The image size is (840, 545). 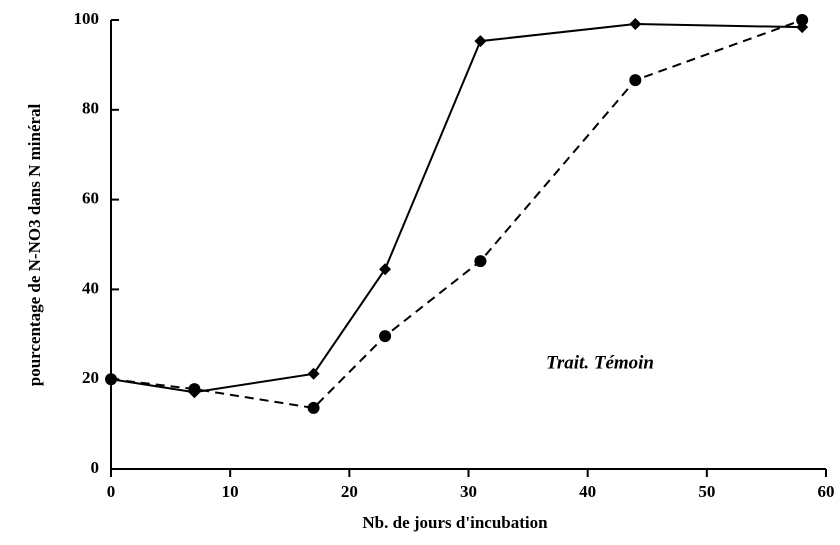 I want to click on x-tick-label: 30, so click(x=468, y=491).